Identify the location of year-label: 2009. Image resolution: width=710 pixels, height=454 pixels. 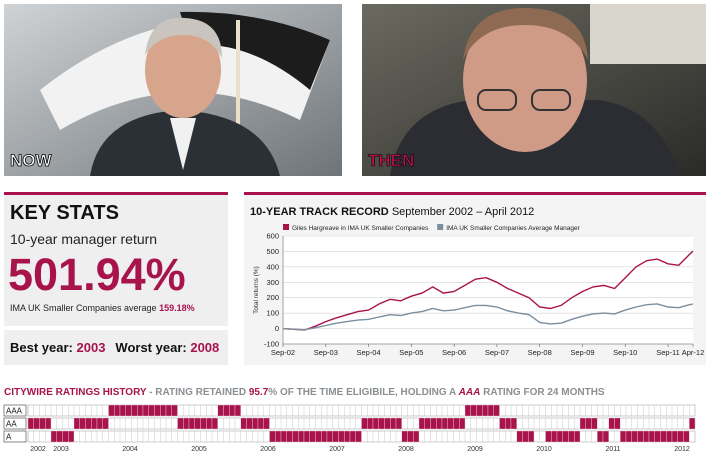
(475, 449).